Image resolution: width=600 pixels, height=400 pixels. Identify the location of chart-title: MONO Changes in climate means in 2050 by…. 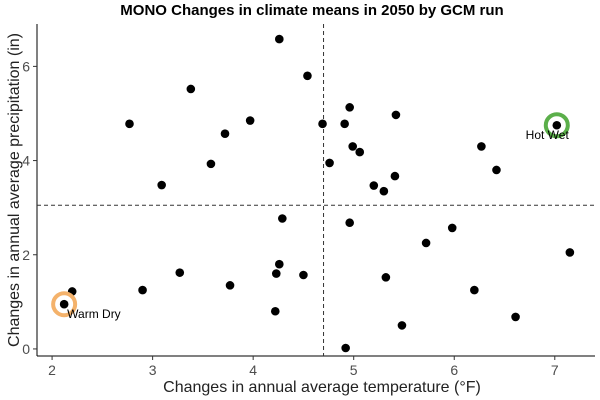
(311, 10).